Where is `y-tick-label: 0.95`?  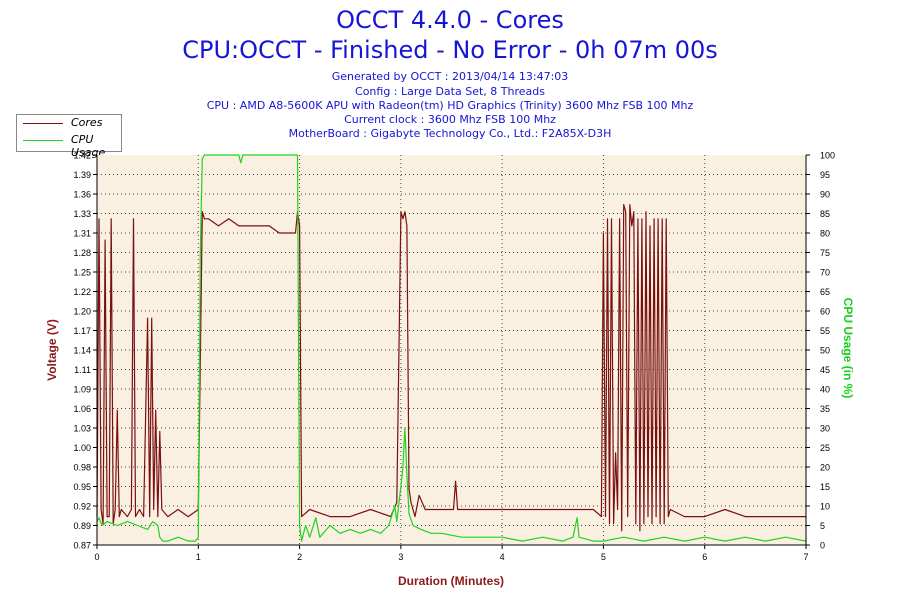
y-tick-label: 0.95 is located at coordinates (82, 487).